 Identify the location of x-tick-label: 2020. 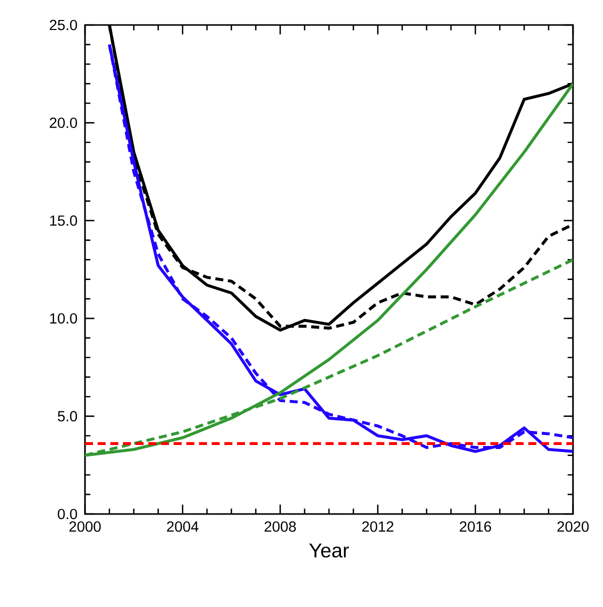
(573, 526).